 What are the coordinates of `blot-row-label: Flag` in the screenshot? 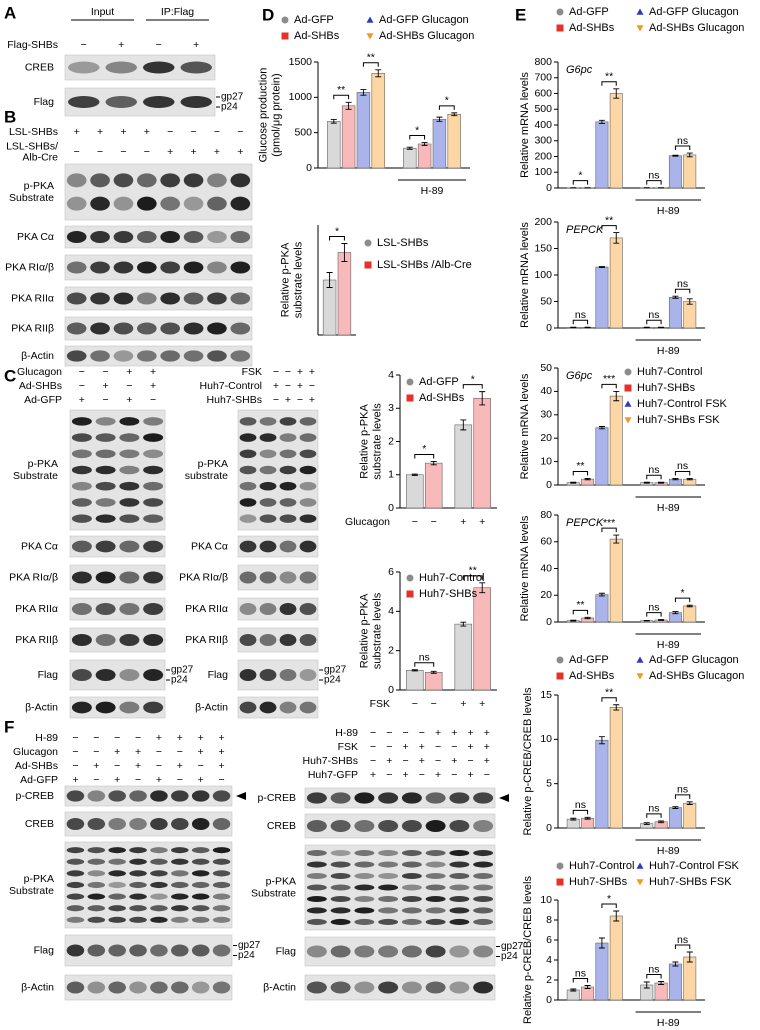 It's located at (286, 951).